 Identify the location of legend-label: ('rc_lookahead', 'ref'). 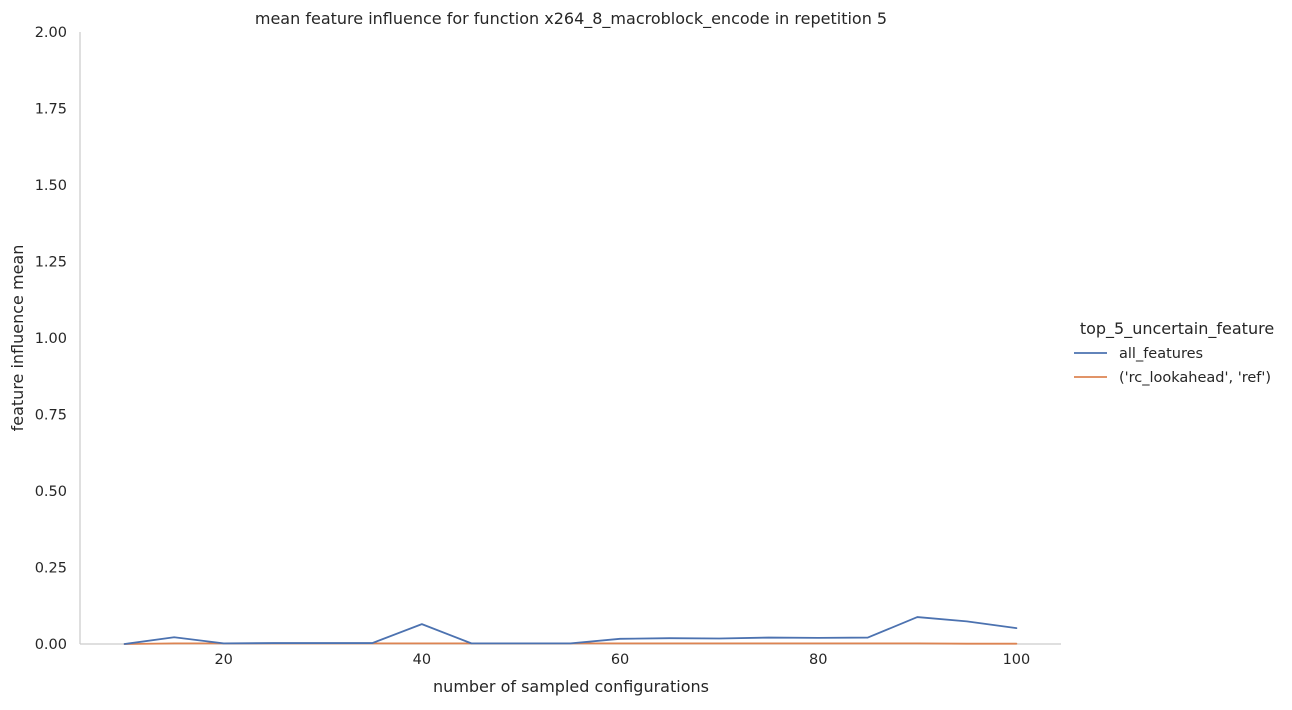
(1195, 378).